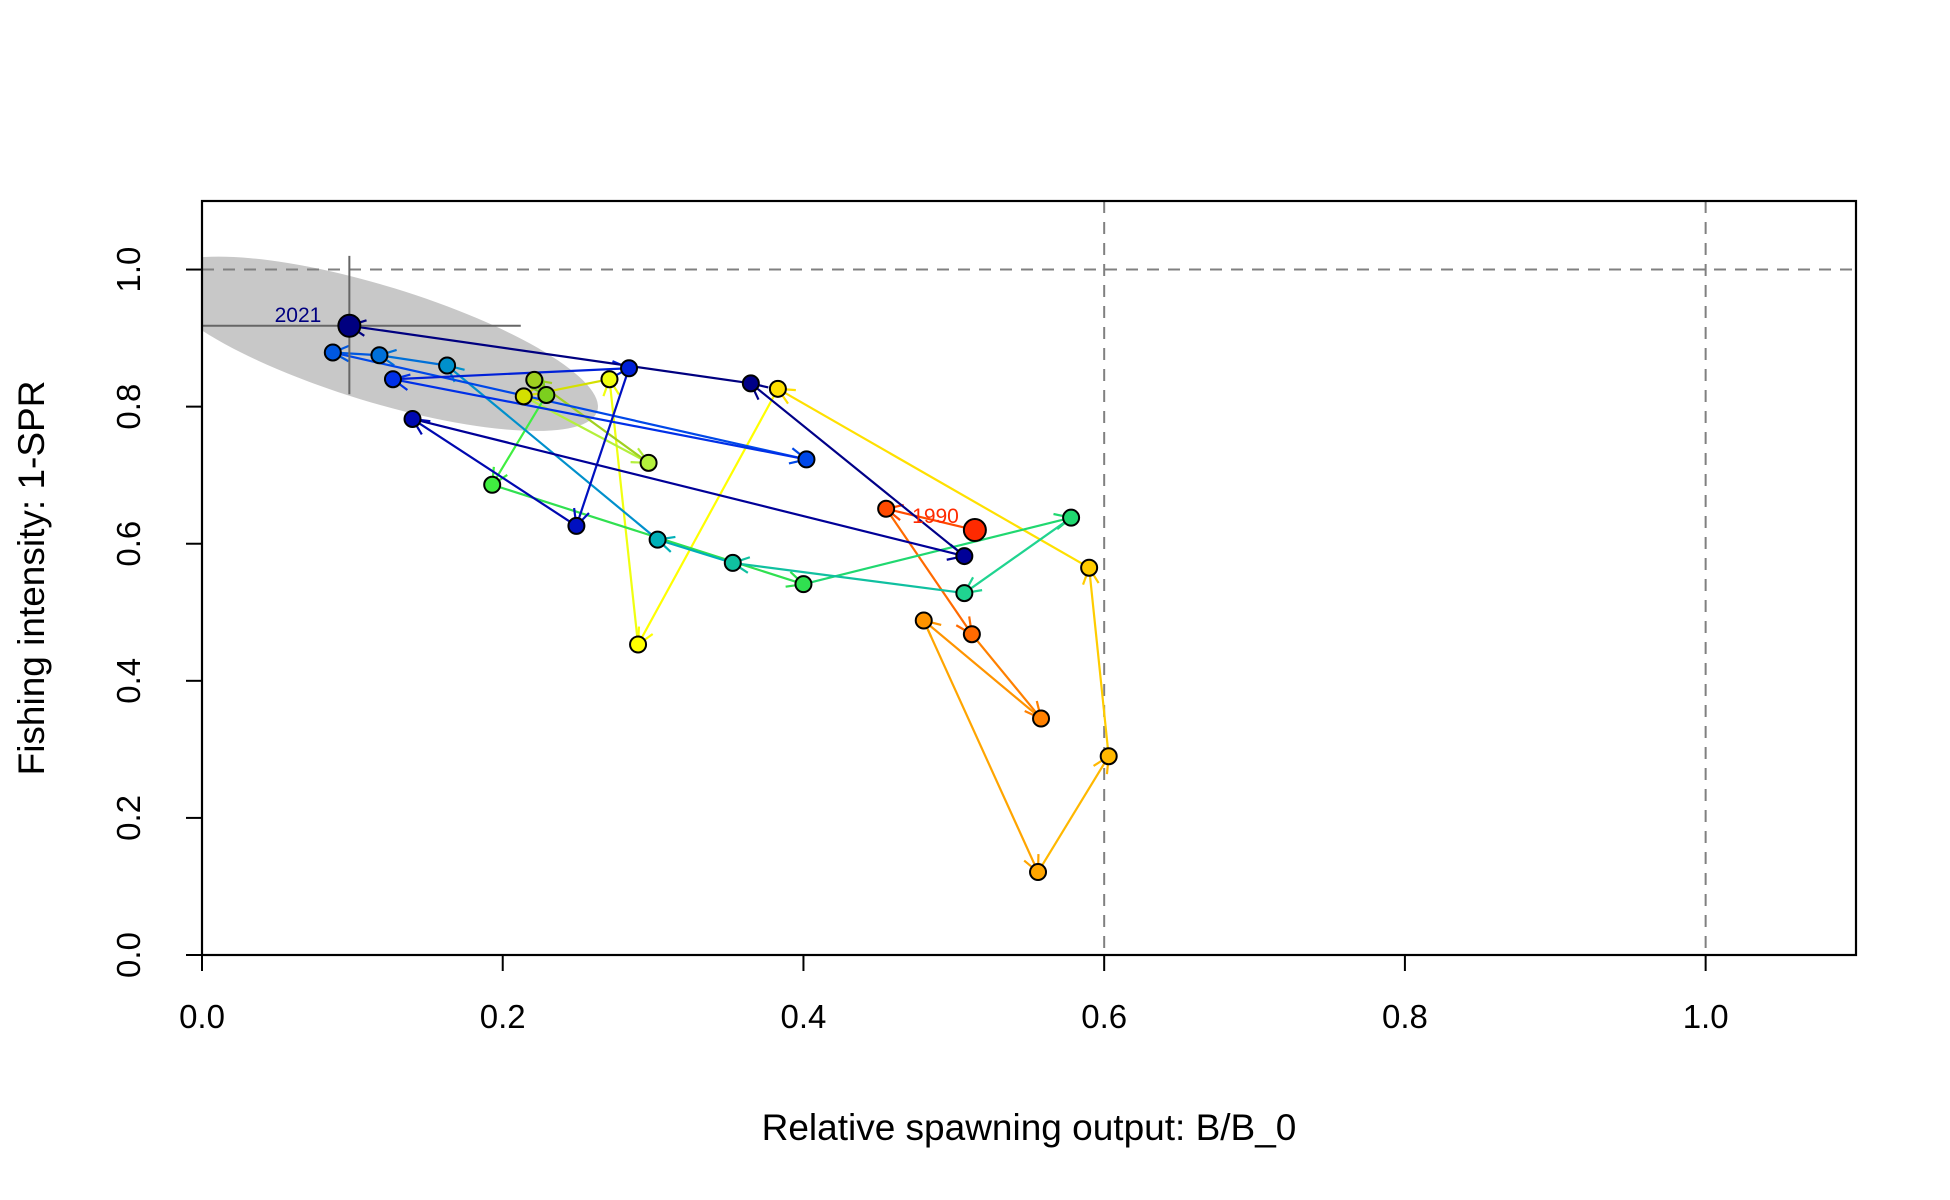 The image size is (1950, 1200). What do you see at coordinates (1029, 1127) in the screenshot?
I see `x-axis-label: Relative spawning output: B/B_0` at bounding box center [1029, 1127].